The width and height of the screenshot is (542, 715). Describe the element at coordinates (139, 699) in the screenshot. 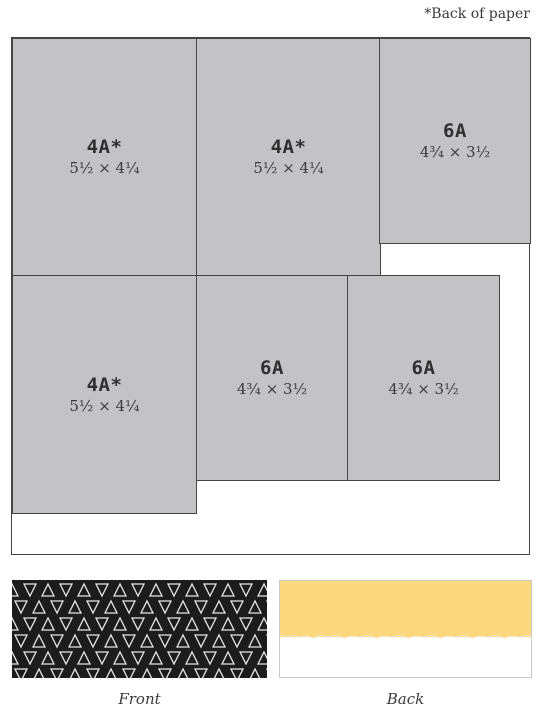

I see `front-caption: Front` at that location.